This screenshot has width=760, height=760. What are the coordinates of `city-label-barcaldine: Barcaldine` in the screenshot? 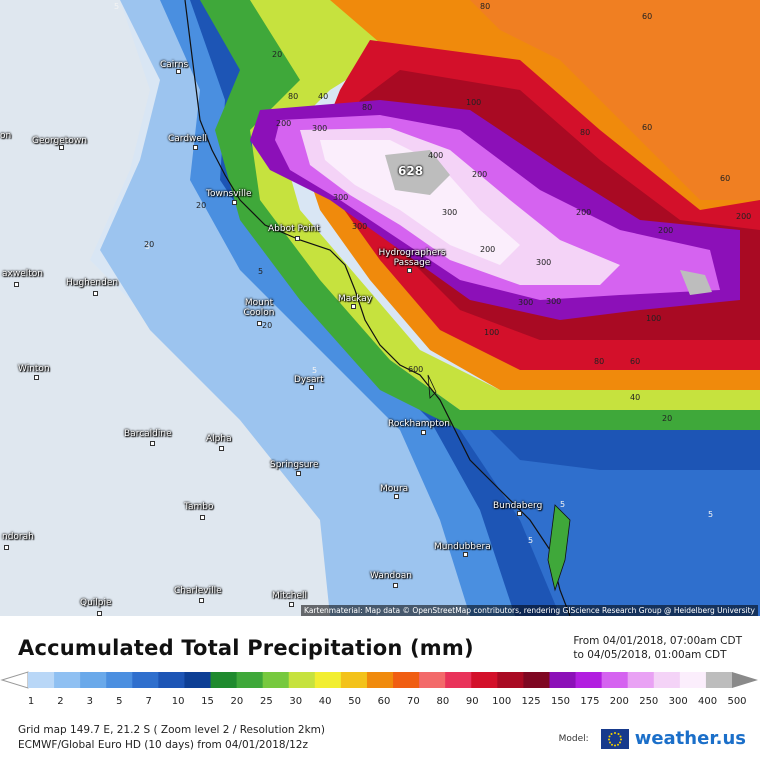 It's located at (148, 434).